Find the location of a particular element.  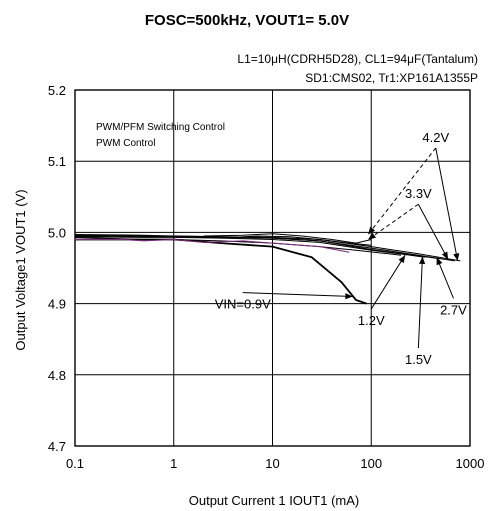

x-axis-ticks: 0.1 1 10 100 1000 is located at coordinates (275, 463).